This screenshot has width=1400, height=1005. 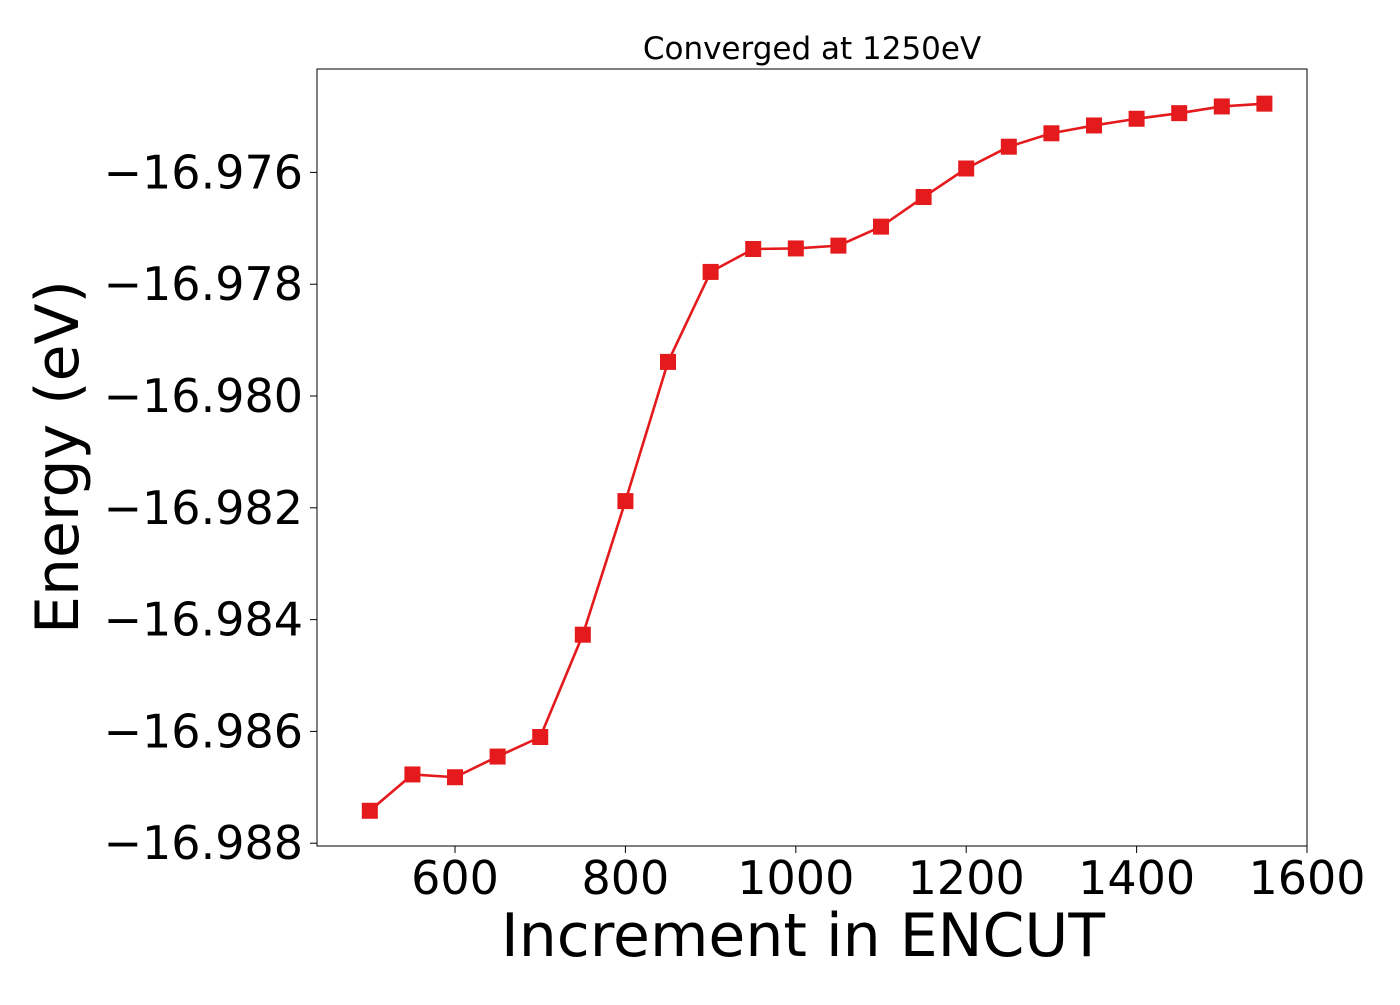 What do you see at coordinates (812, 49) in the screenshot?
I see `chart-title: Converged at 1250eV` at bounding box center [812, 49].